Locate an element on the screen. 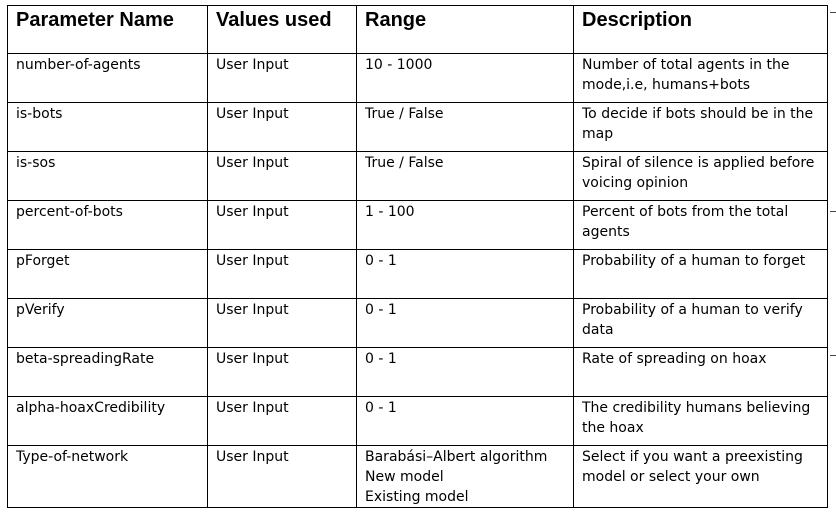 This screenshot has width=836, height=517. cell-parameter-name: percent-of-bots is located at coordinates (107, 225).